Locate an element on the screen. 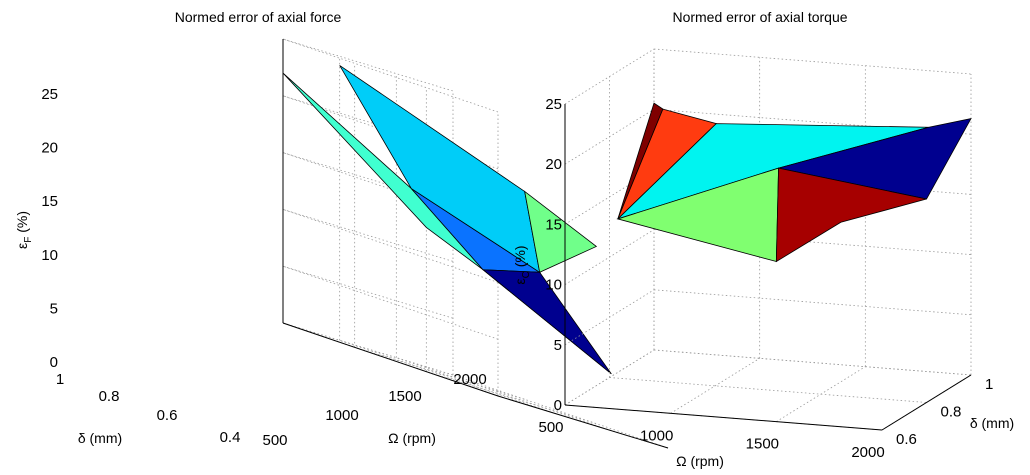 This screenshot has height=475, width=1030. chart2-omega-label: Ω (rpm) is located at coordinates (700, 461).